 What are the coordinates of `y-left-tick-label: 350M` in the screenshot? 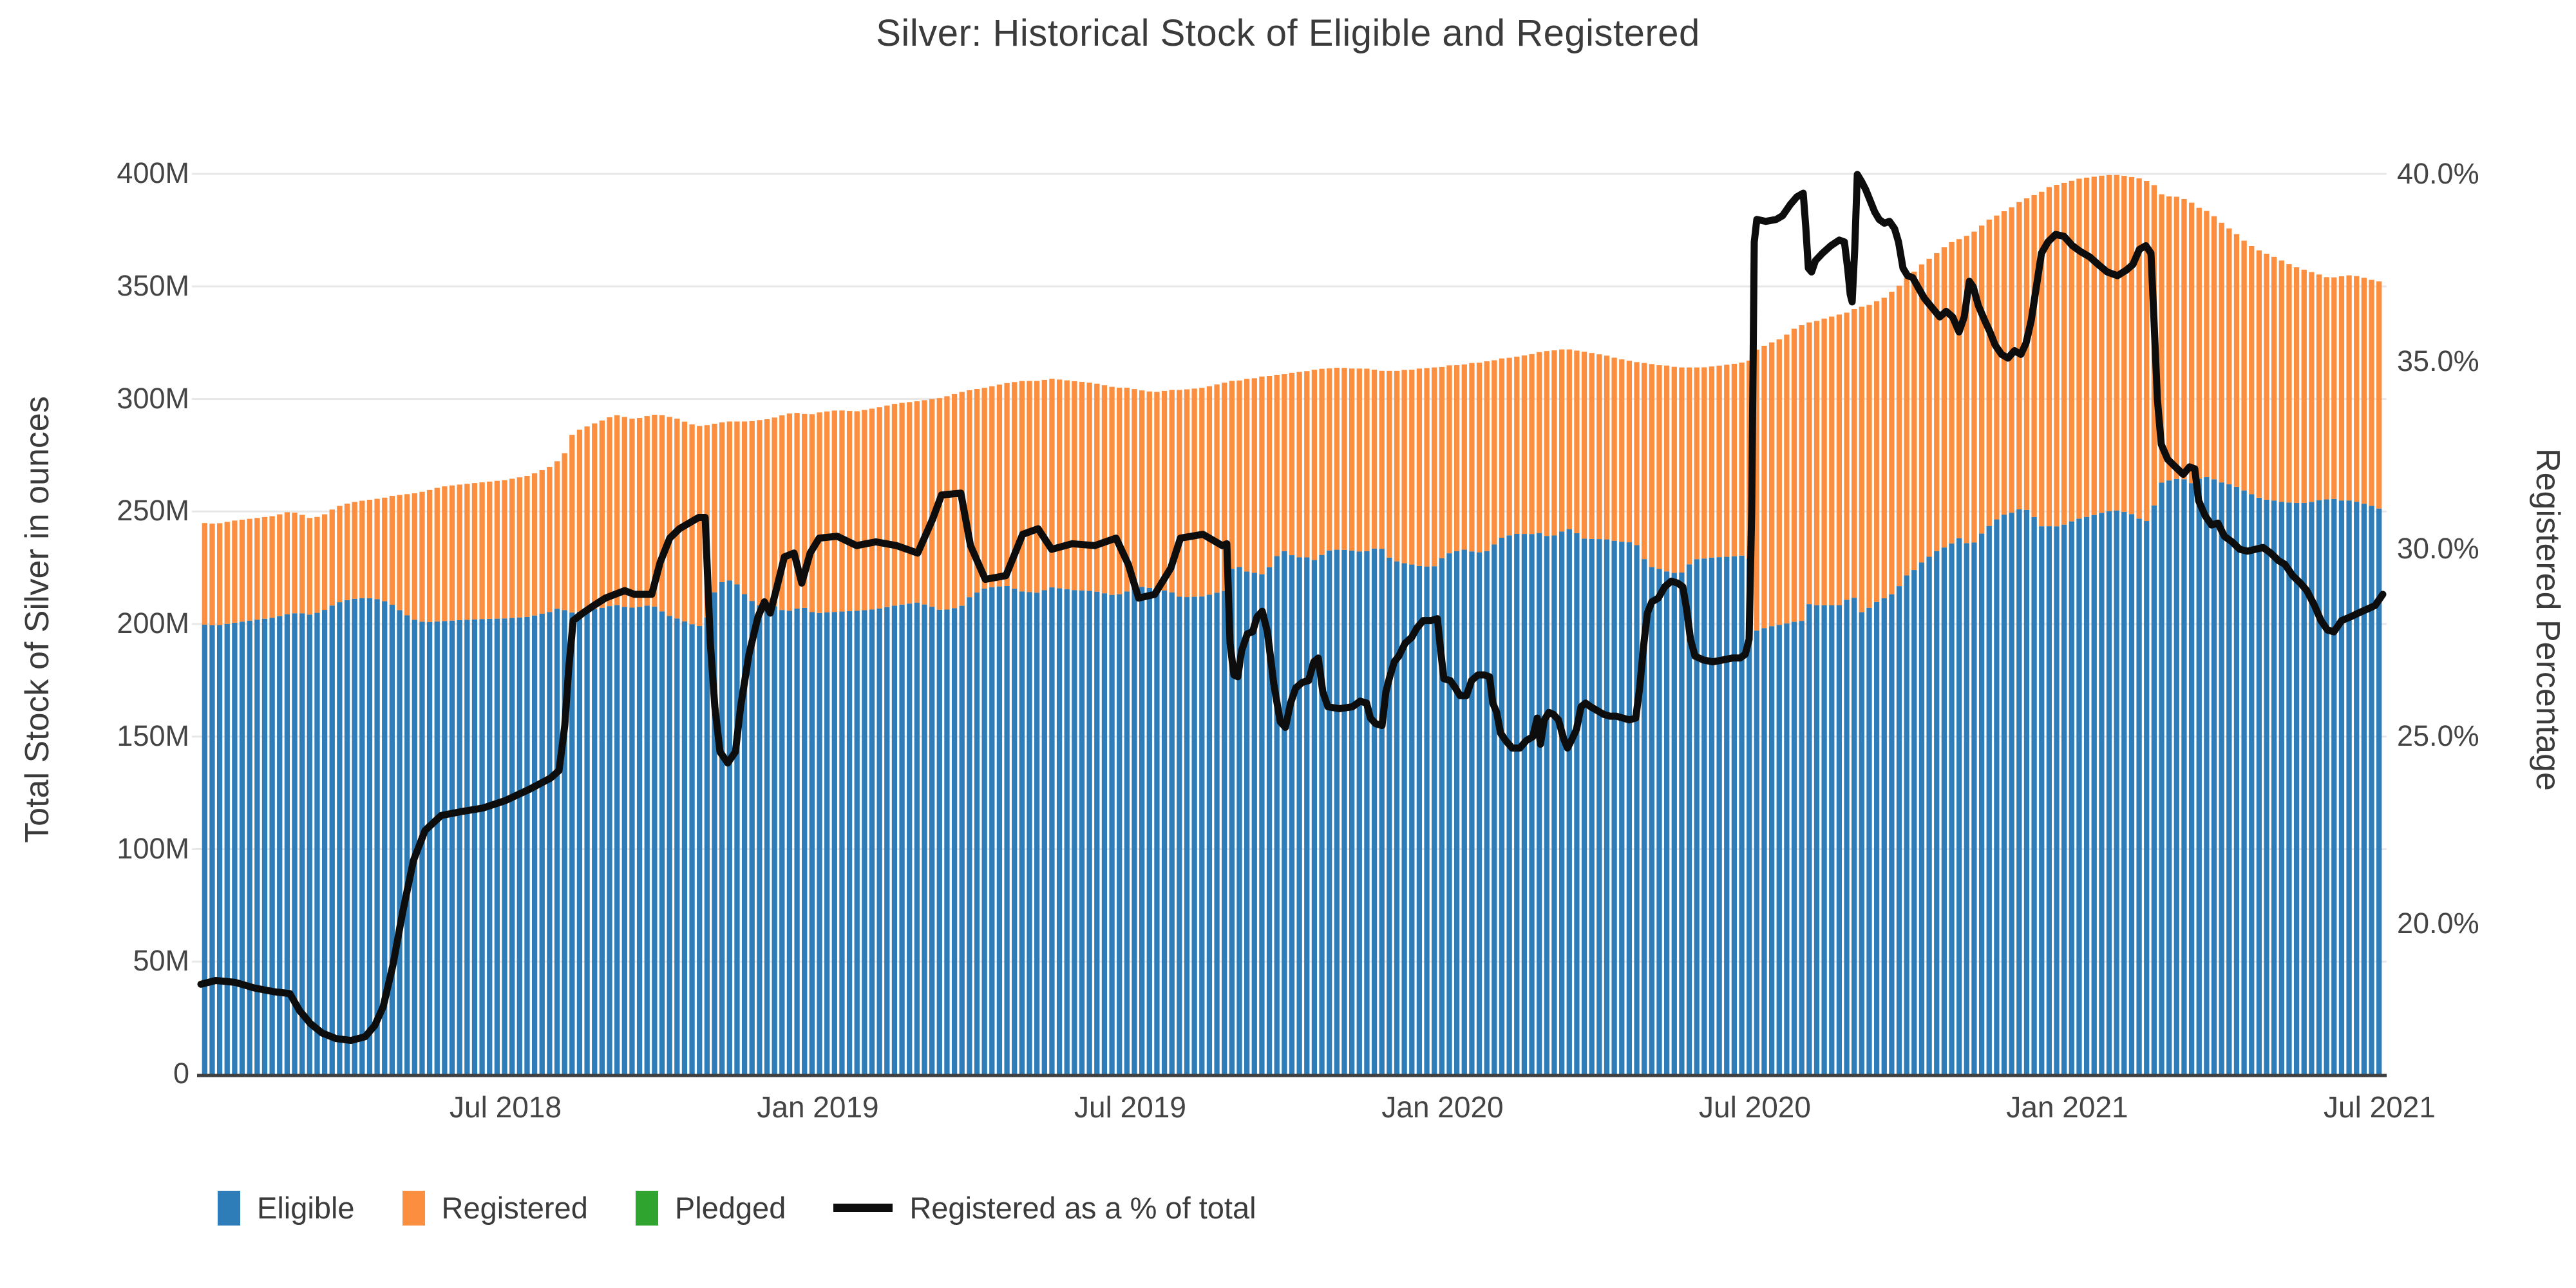 It's located at (153, 285).